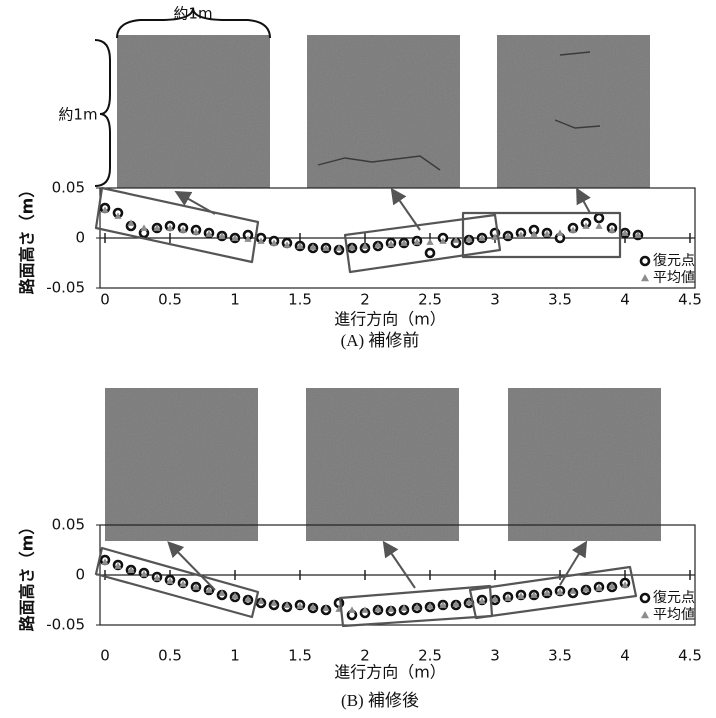 The image size is (716, 718). I want to click on brace, so click(193, 23).